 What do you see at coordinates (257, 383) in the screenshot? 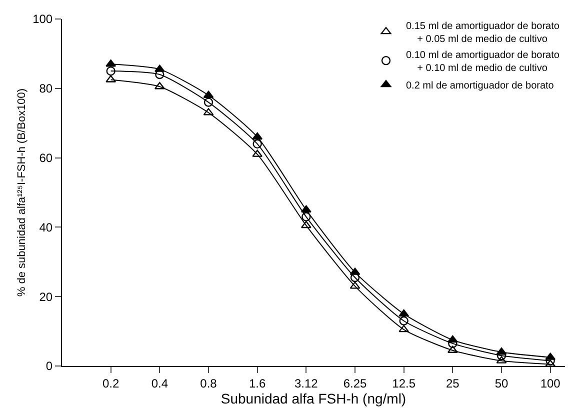
I see `x-tick-label: 1.6` at bounding box center [257, 383].